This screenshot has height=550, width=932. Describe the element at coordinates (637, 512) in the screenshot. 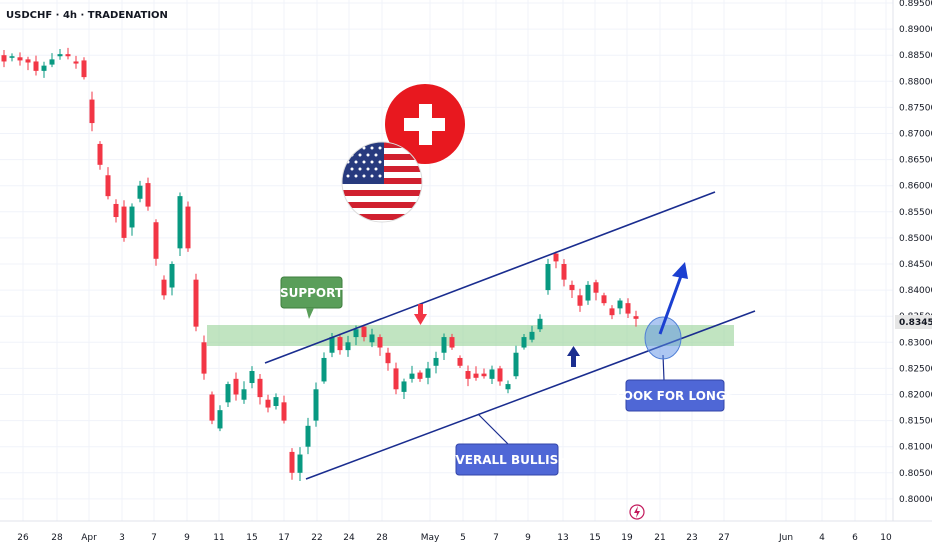

I see `lightning-icon` at that location.